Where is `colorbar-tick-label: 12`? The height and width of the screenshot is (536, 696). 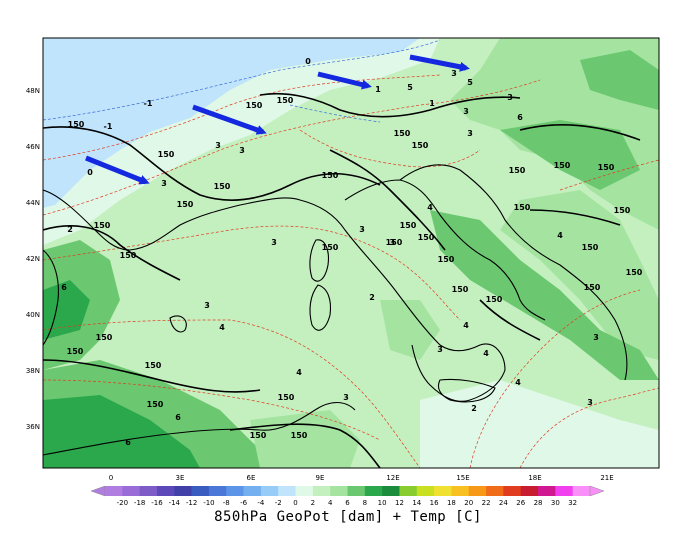
colorbar-tick-label: 12 is located at coordinates (399, 503).